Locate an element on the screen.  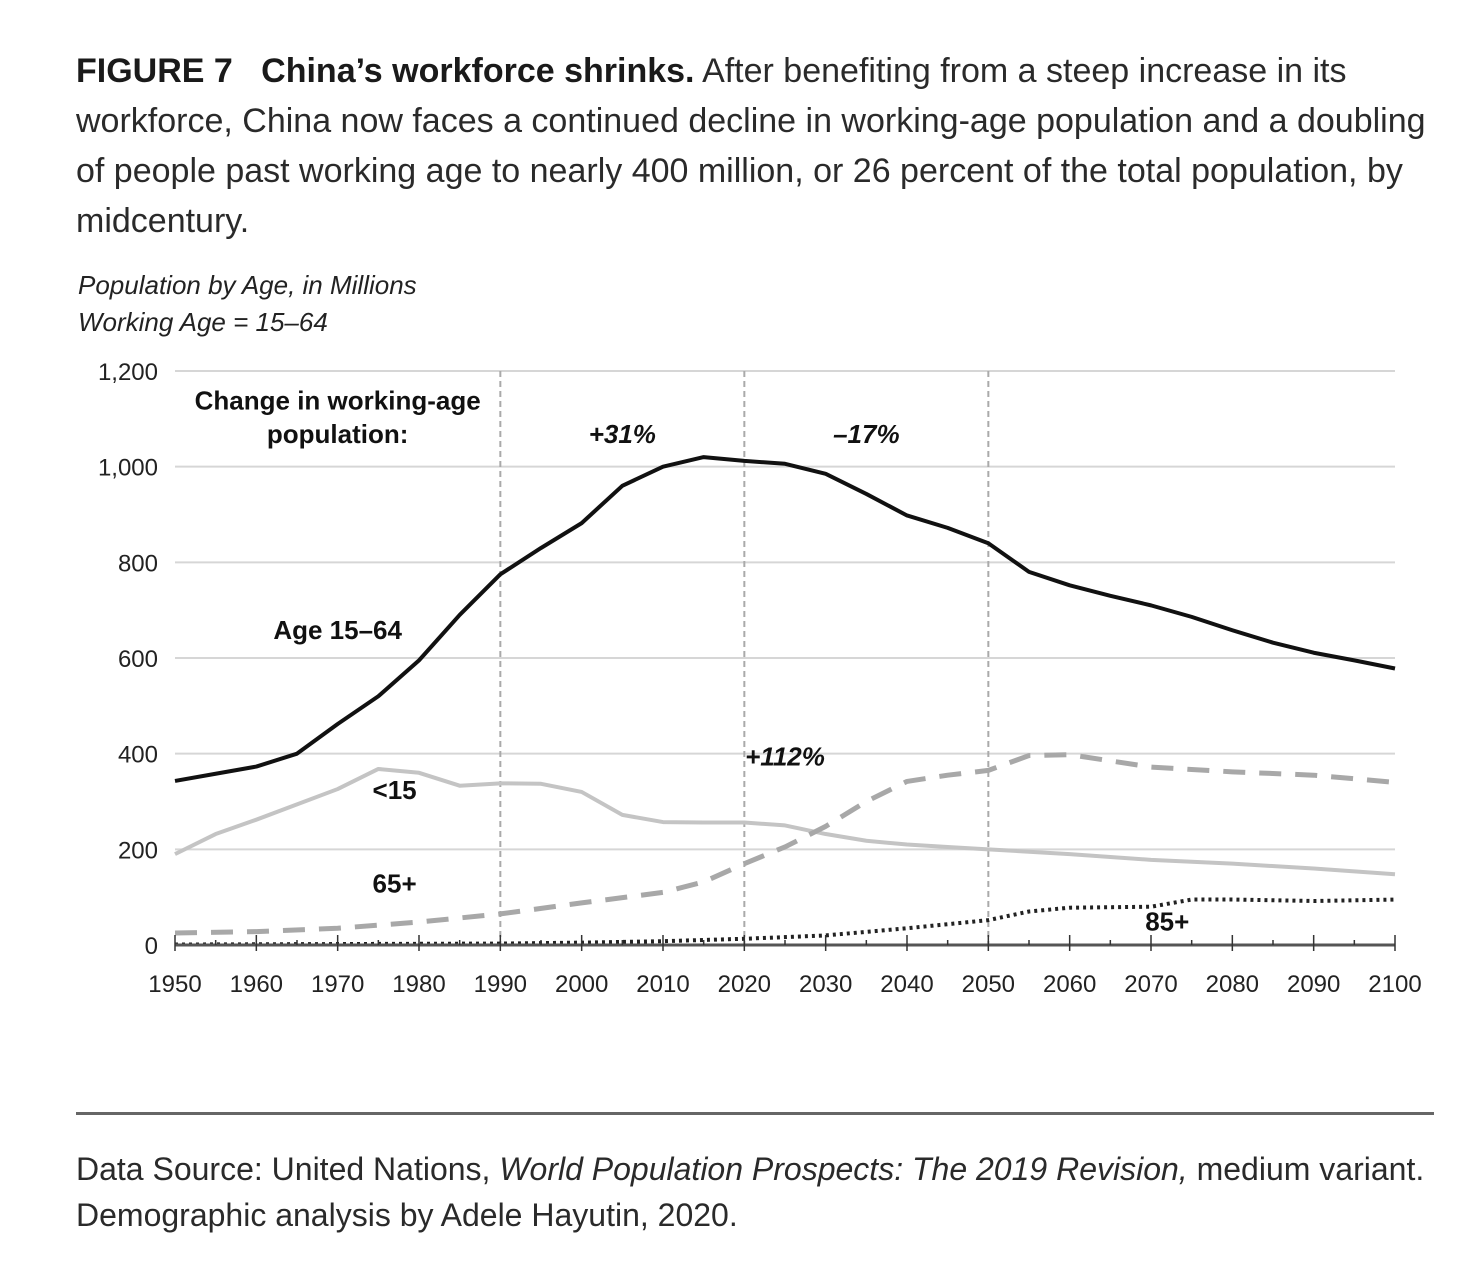
chart-subtitle-2: Working Age = 15–64 is located at coordinates (203, 322).